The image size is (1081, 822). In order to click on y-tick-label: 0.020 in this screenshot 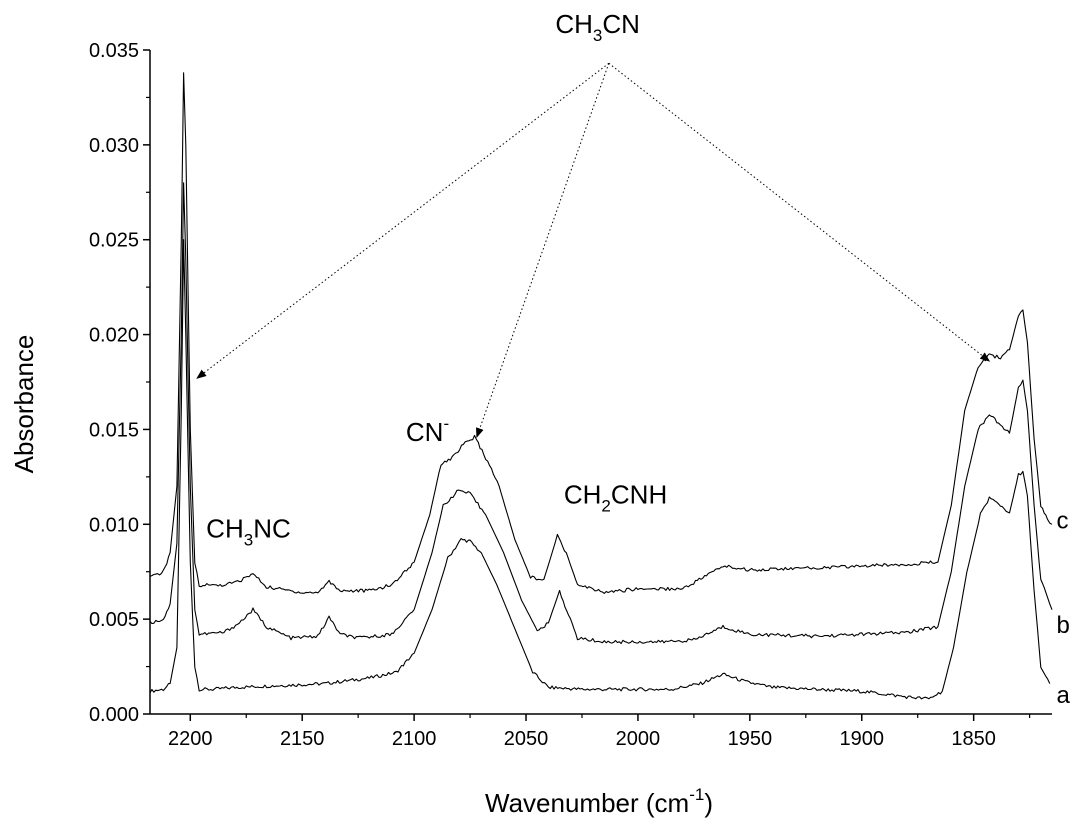, I will do `click(114, 336)`.